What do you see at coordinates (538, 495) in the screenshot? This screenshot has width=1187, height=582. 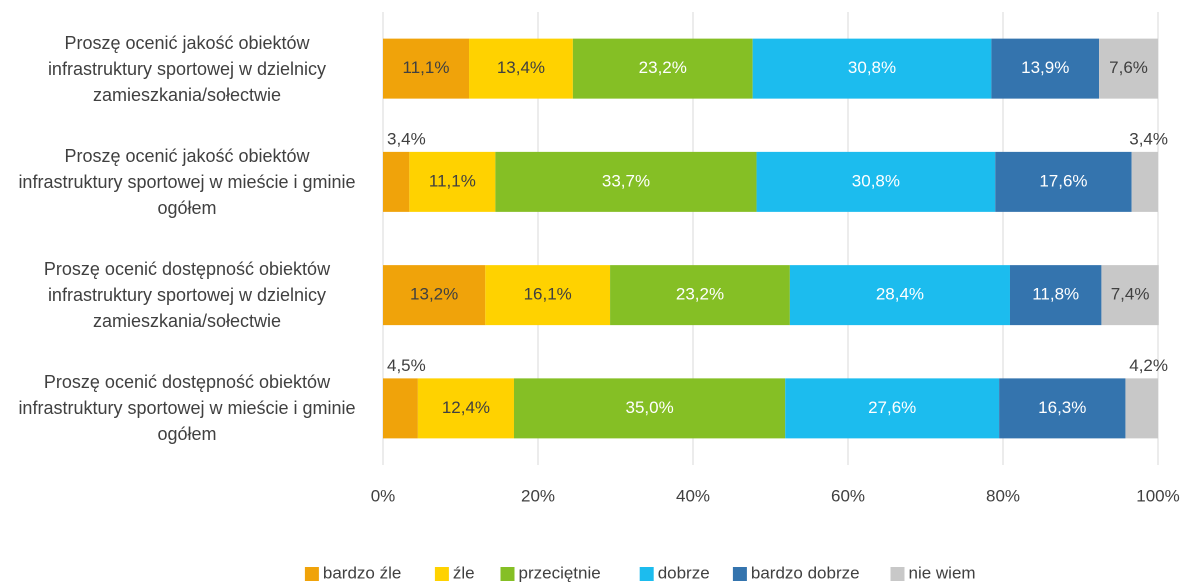 I see `x-tick-label: 20%` at bounding box center [538, 495].